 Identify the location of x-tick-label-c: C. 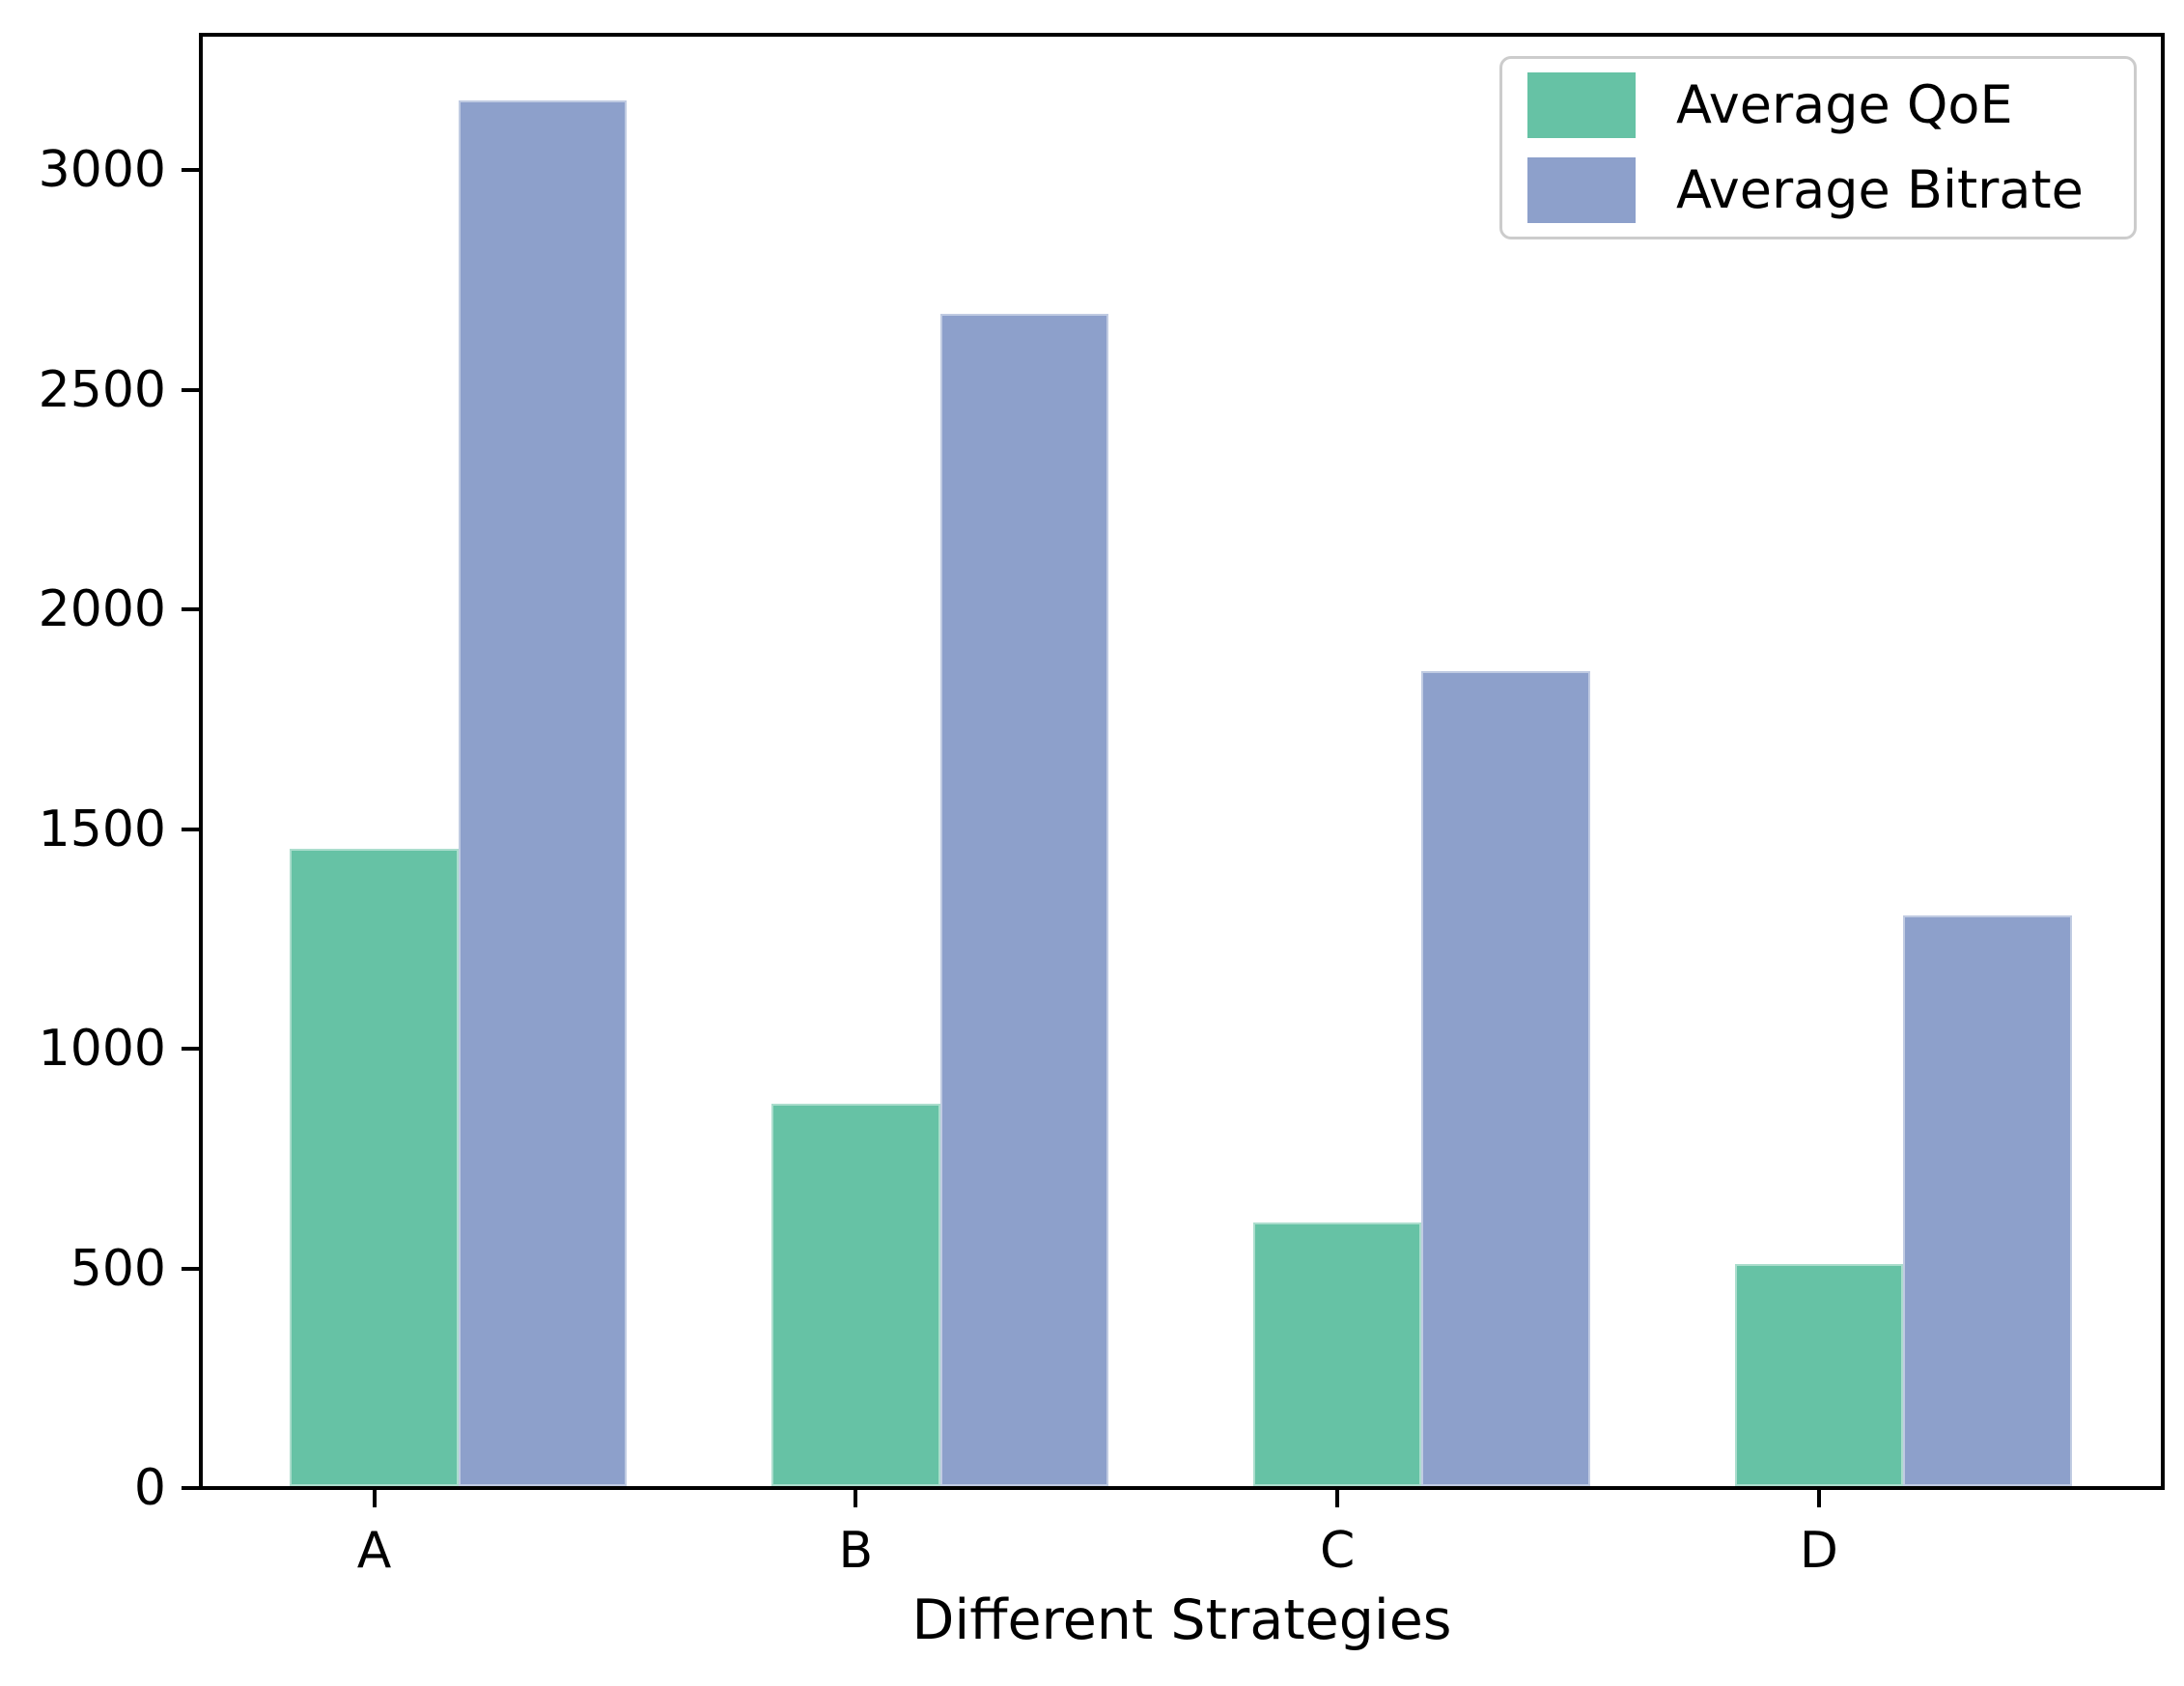
(1338, 1551).